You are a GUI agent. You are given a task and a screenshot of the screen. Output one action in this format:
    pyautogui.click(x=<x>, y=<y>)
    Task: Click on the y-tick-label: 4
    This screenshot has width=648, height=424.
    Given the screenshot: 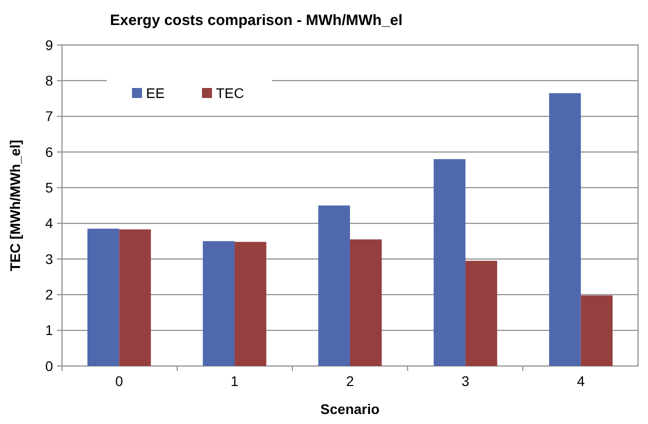 What is the action you would take?
    pyautogui.click(x=49, y=223)
    